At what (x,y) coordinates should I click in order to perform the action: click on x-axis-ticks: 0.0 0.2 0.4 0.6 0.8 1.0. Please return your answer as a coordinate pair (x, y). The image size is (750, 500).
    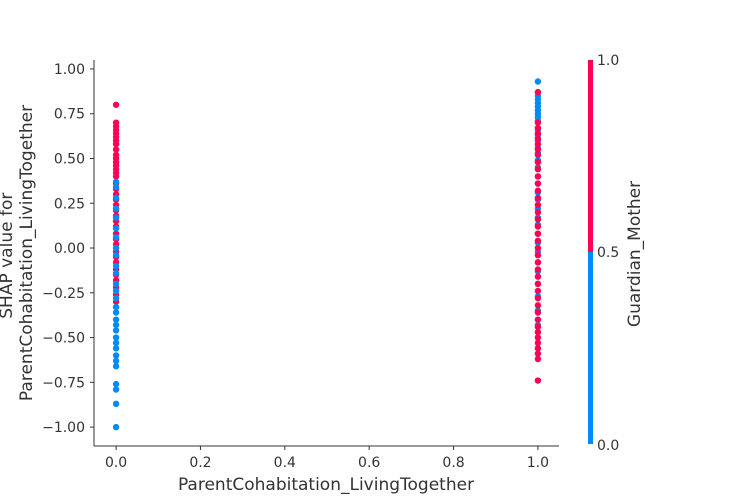
    Looking at the image, I should click on (327, 458).